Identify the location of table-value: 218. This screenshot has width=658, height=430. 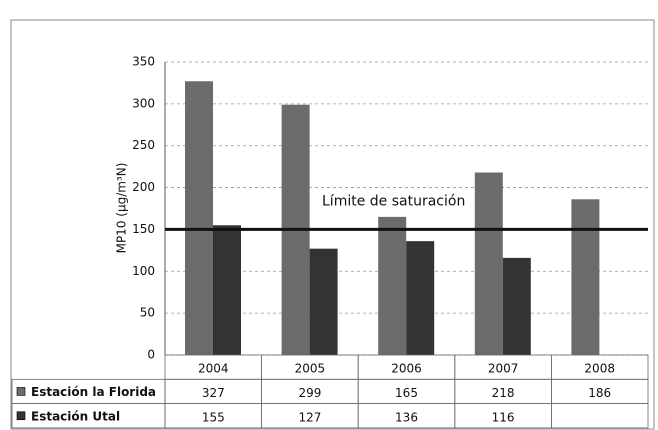
(503, 393).